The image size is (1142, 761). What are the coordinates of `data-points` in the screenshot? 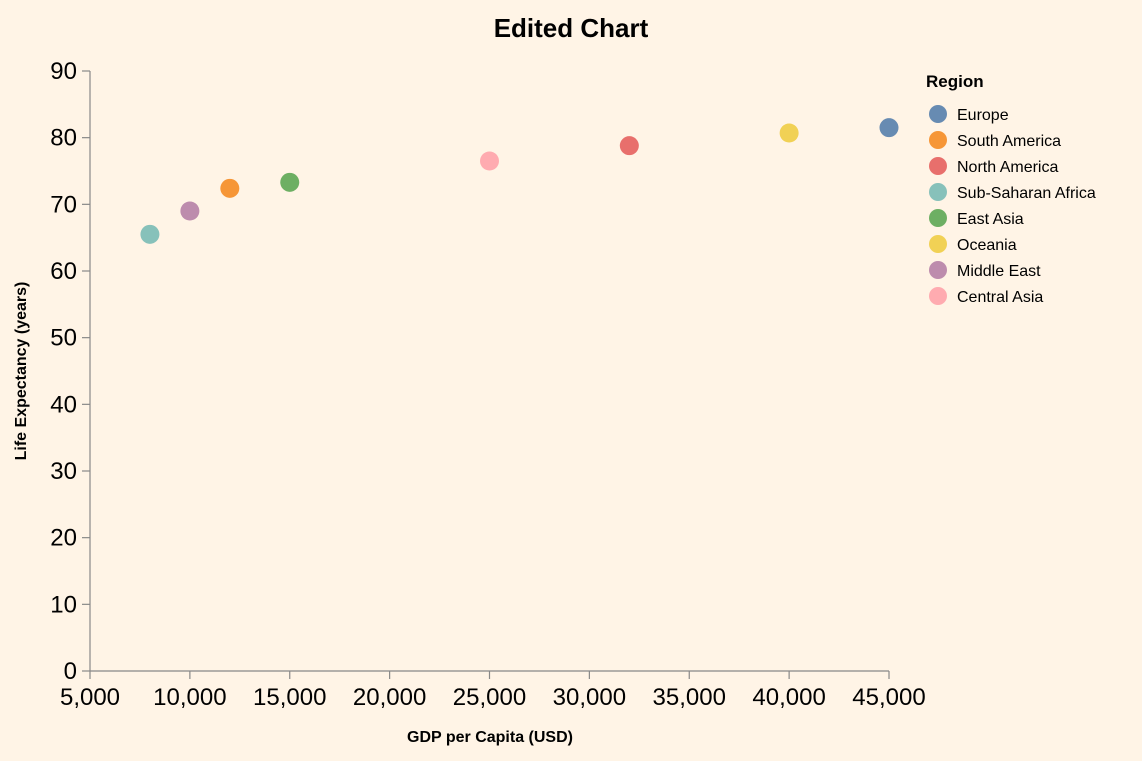 It's located at (519, 181).